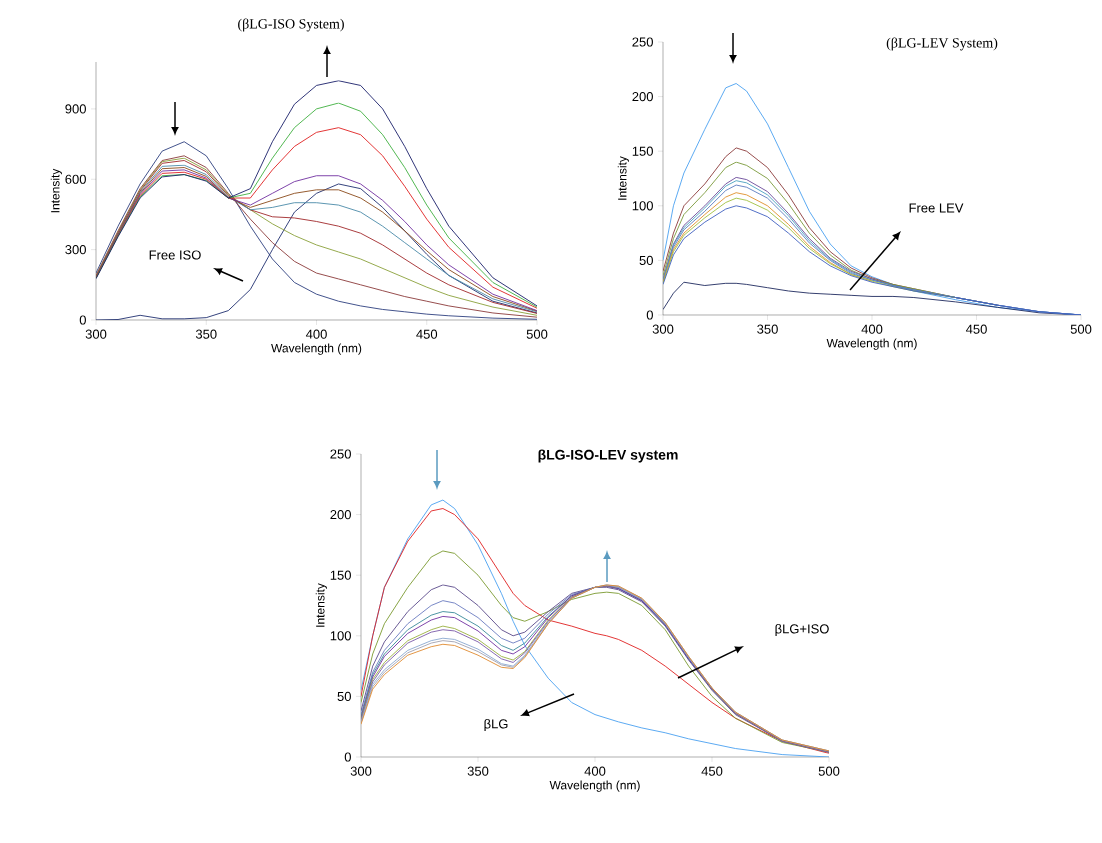 This screenshot has height=843, width=1102. What do you see at coordinates (936, 208) in the screenshot?
I see `annotation: Free LEV` at bounding box center [936, 208].